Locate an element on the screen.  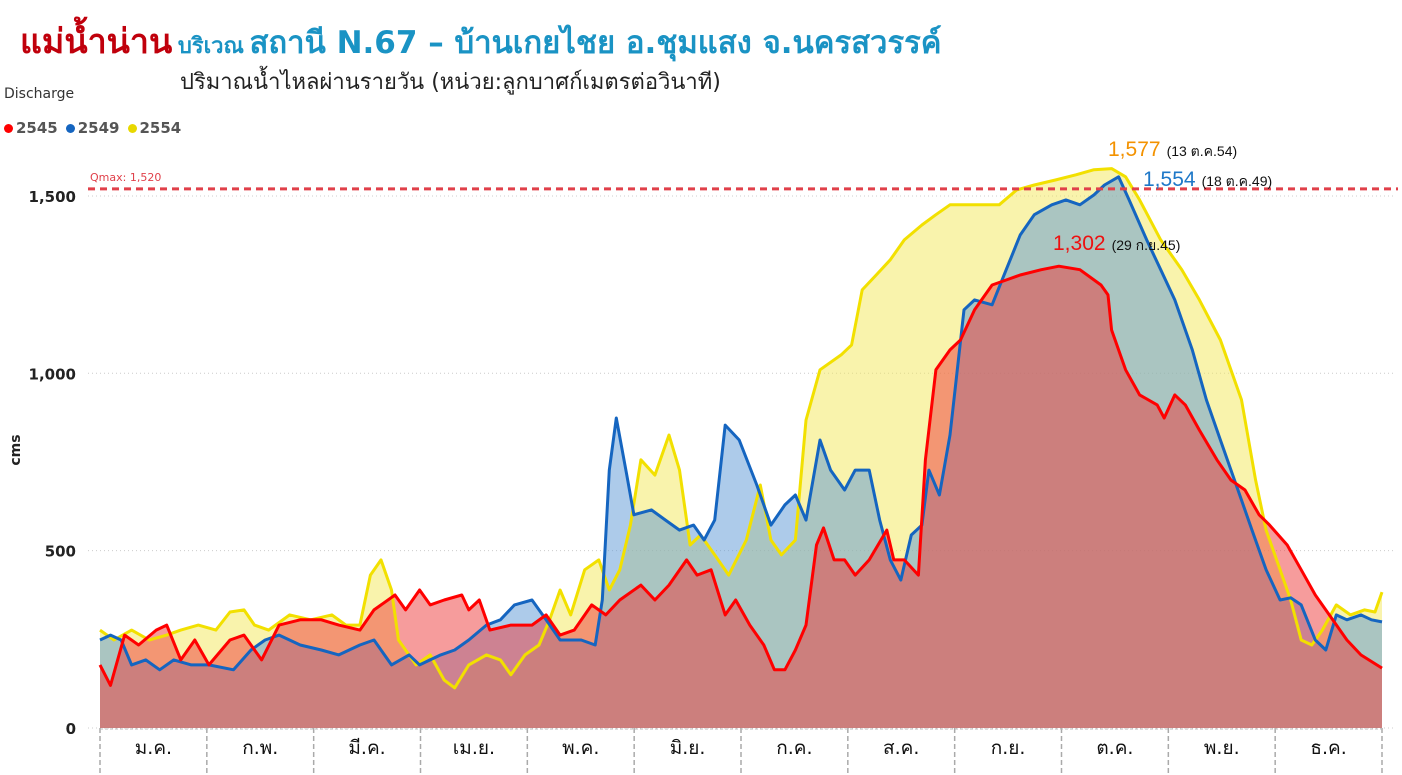
legend-item-2545: 2545 is located at coordinates (31, 128).